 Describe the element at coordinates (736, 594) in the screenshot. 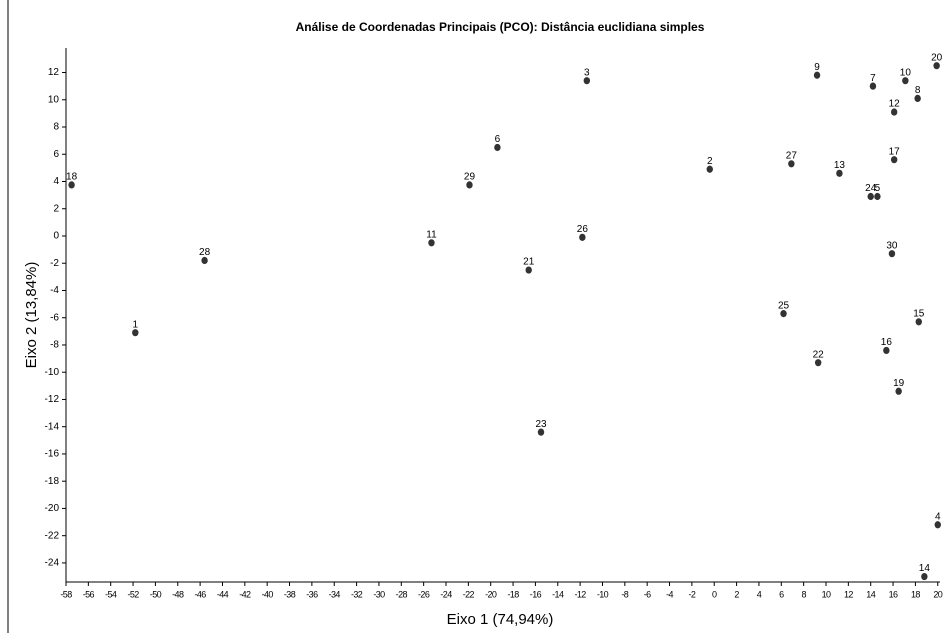

I see `x-tick-label: 2` at that location.